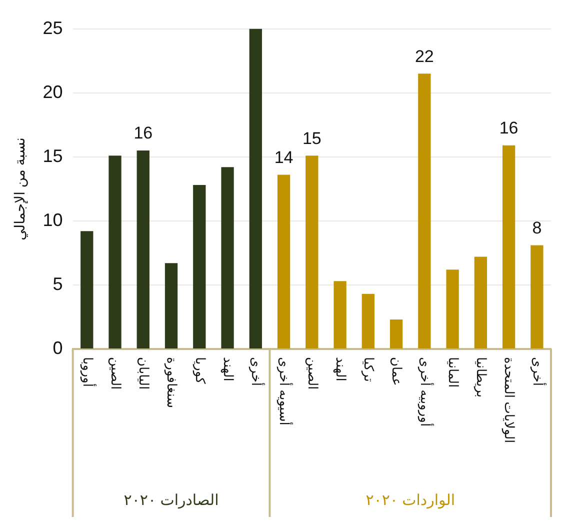 The width and height of the screenshot is (563, 525). What do you see at coordinates (87, 372) in the screenshot?
I see `x-tick-label: أوروبا` at bounding box center [87, 372].